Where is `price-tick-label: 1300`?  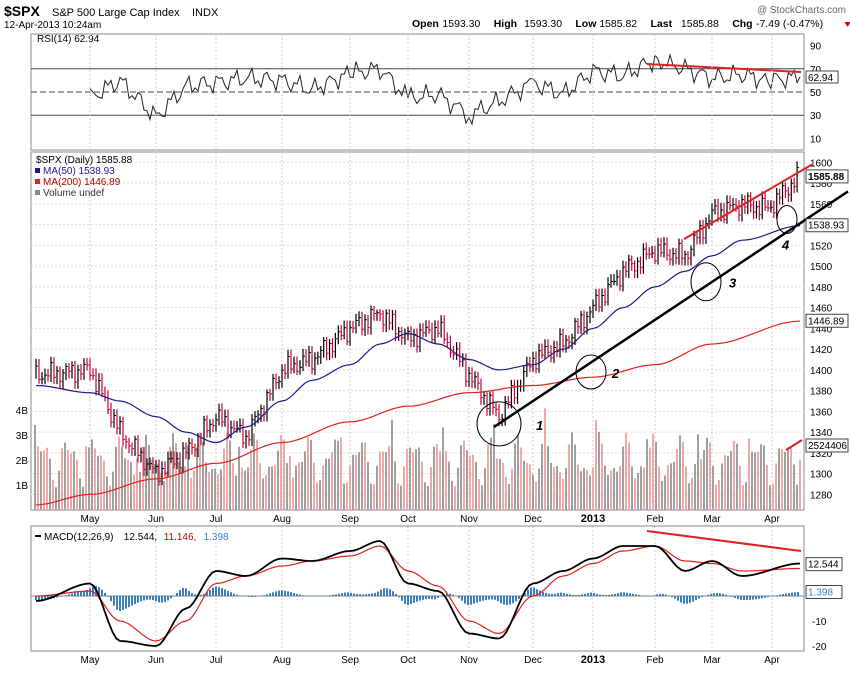
price-tick-label: 1300 is located at coordinates (821, 475).